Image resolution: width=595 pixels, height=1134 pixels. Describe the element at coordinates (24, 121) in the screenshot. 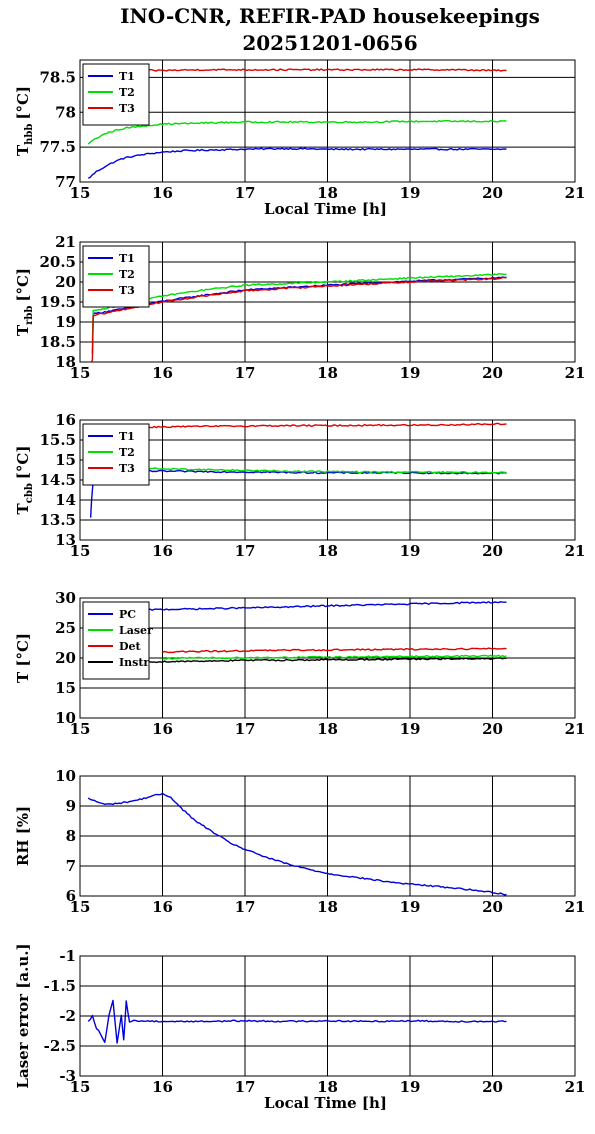

I see `y-axis-label: Thbb [°C]` at that location.